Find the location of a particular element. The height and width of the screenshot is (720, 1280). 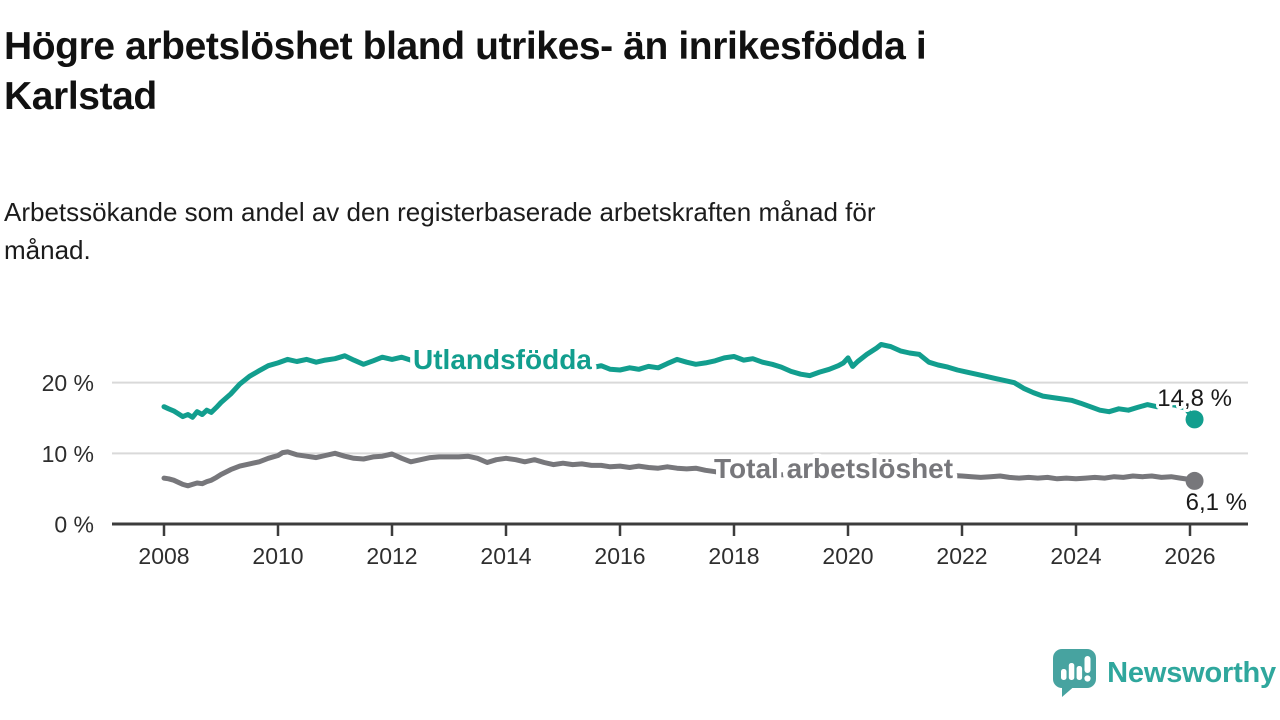

newsworthy-bubble-chart-icon is located at coordinates (1075, 673).